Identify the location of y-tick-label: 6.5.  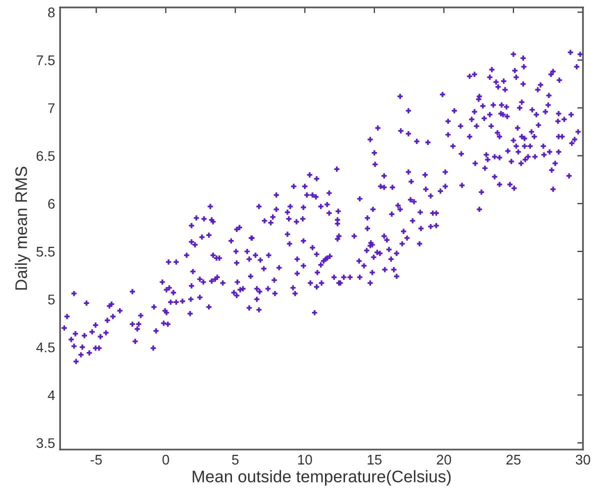
(45, 156).